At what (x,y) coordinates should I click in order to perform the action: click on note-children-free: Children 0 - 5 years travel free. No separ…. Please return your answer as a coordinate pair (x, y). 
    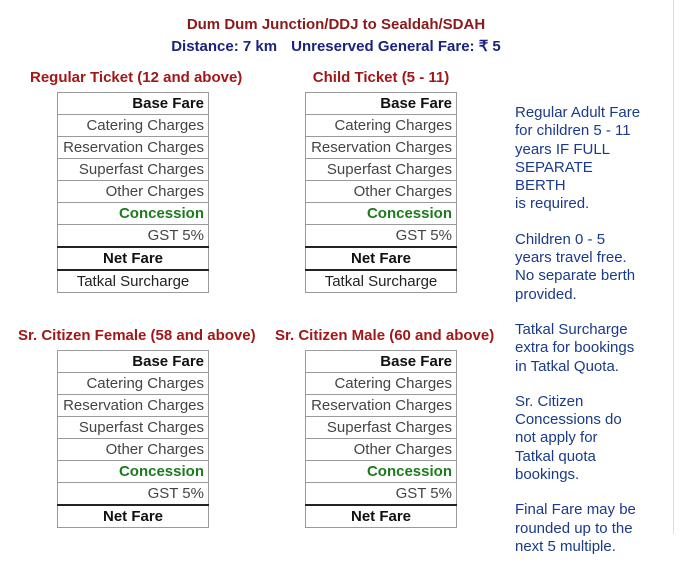
    Looking at the image, I should click on (575, 266).